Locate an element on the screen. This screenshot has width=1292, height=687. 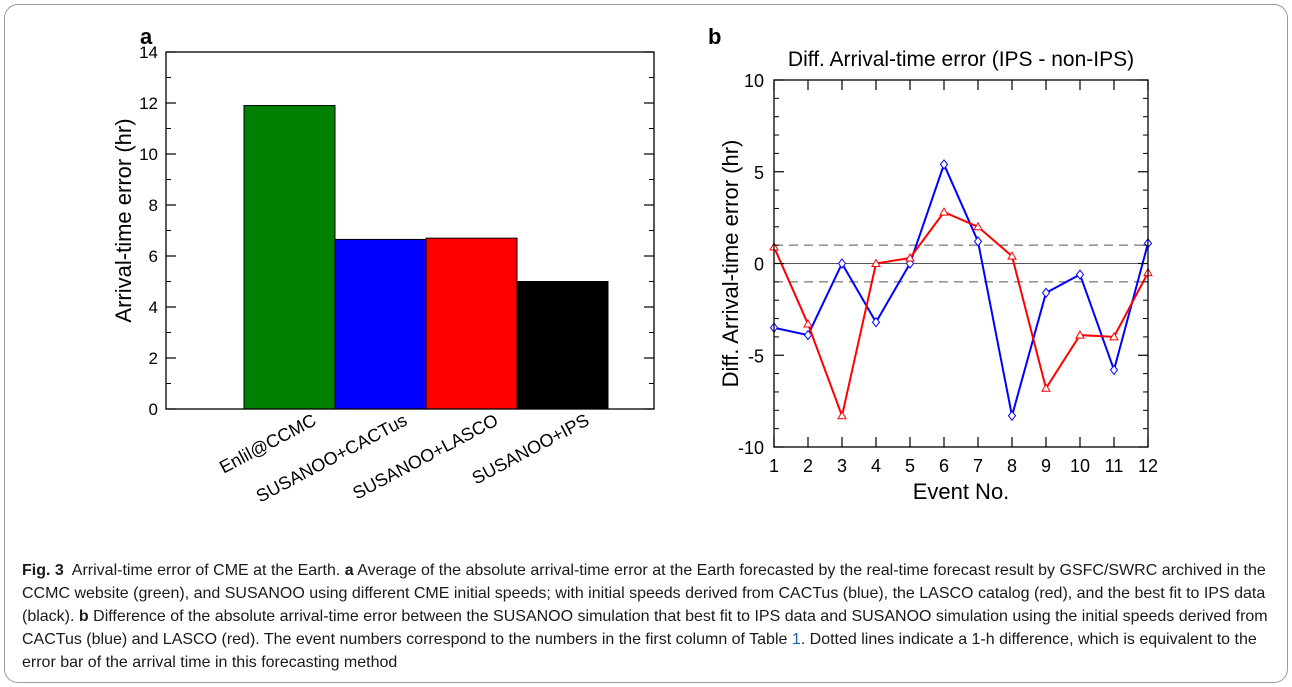
x-tick-label-b: 6 is located at coordinates (944, 466).